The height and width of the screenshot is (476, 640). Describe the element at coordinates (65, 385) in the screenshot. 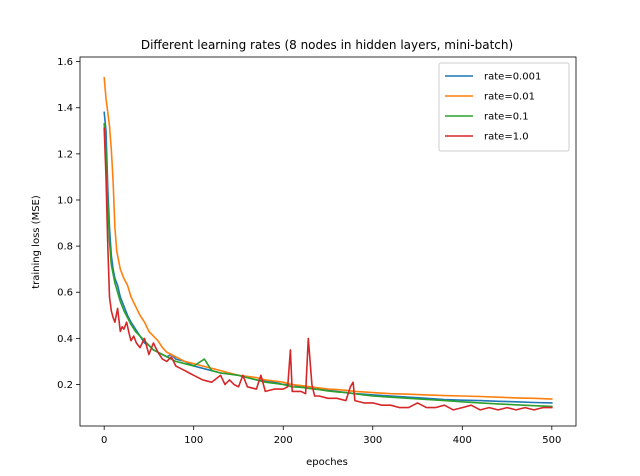

I see `y-tick-label: 0.2` at that location.